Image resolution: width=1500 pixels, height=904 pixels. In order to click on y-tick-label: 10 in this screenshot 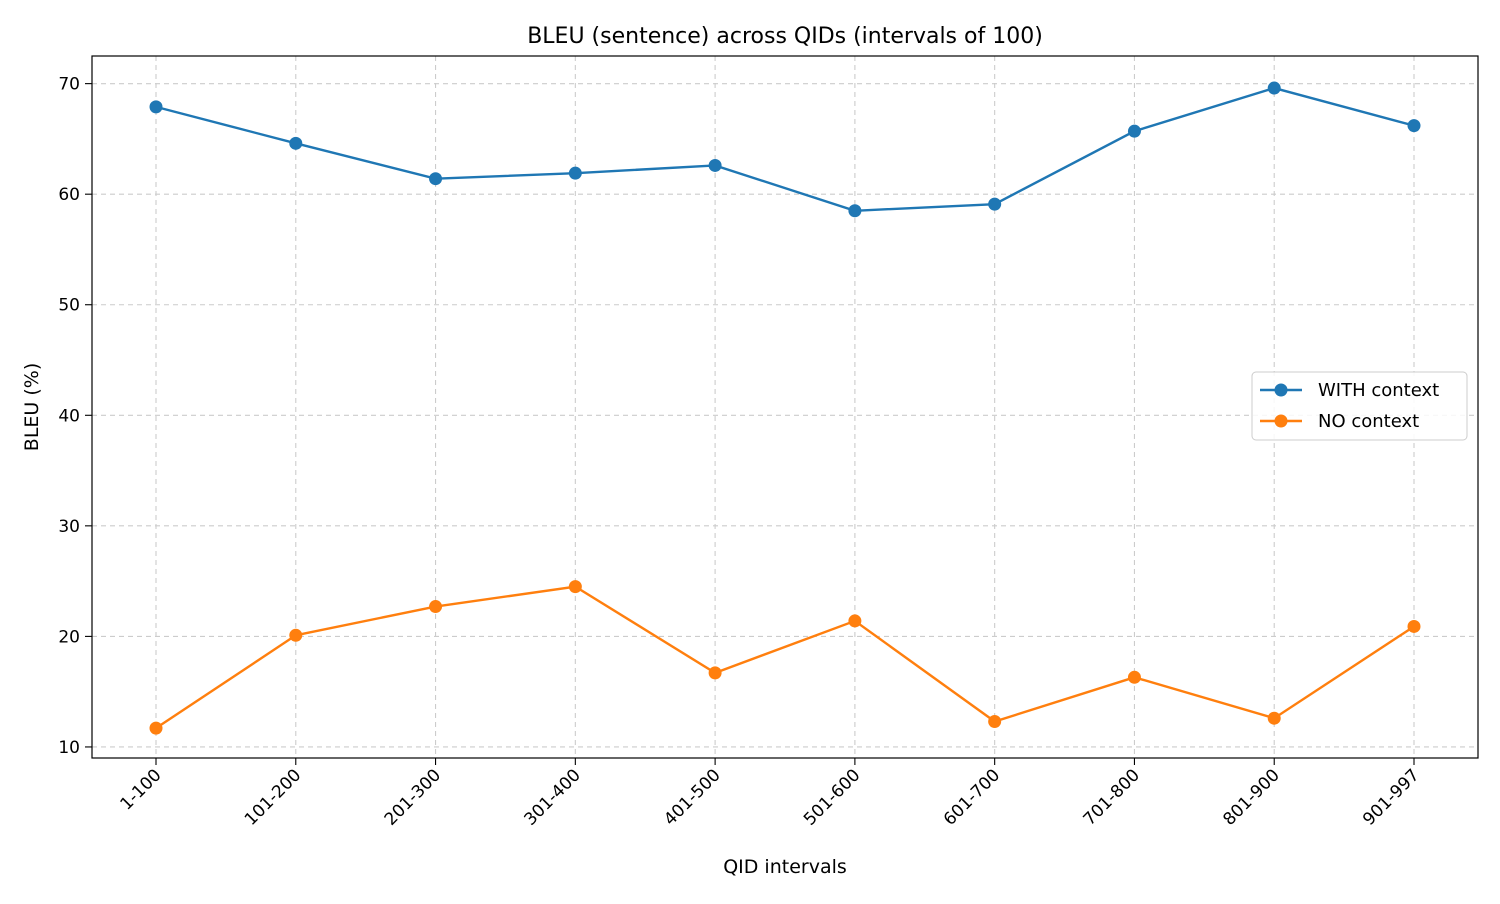, I will do `click(69, 748)`.